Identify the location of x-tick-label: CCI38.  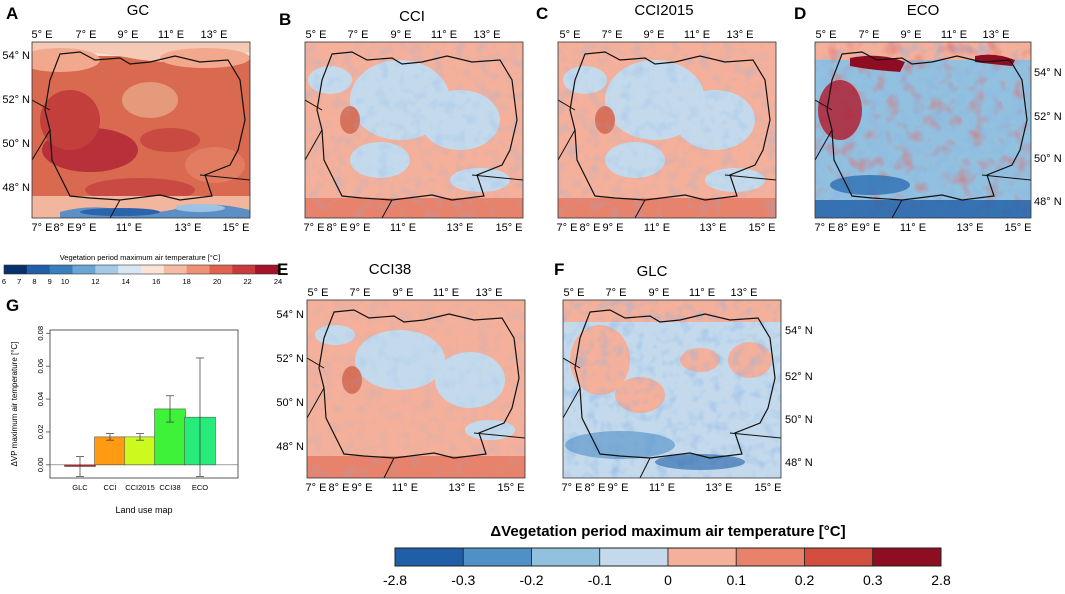
(169, 487).